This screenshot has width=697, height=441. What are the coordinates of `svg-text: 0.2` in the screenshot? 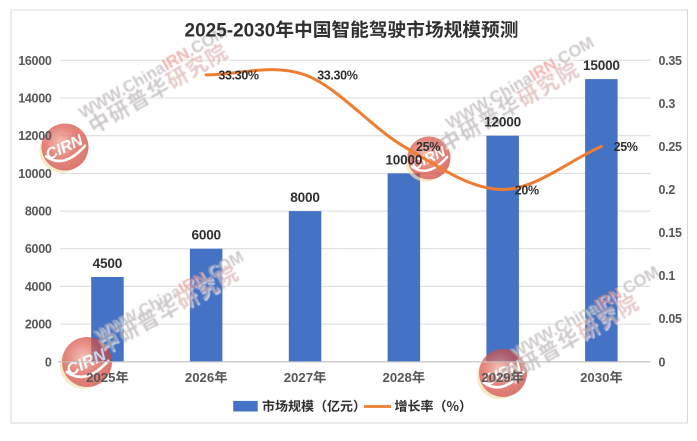 It's located at (667, 190).